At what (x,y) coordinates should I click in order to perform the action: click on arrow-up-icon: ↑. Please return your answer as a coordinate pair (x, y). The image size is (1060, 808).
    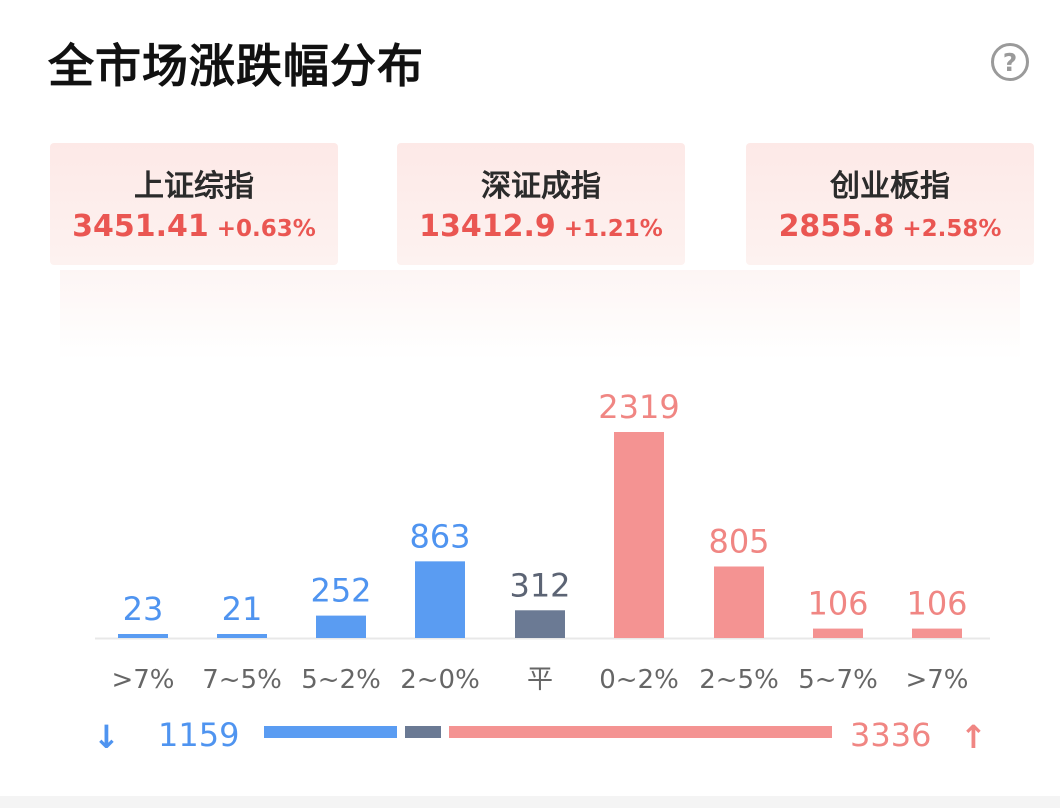
    Looking at the image, I should click on (973, 737).